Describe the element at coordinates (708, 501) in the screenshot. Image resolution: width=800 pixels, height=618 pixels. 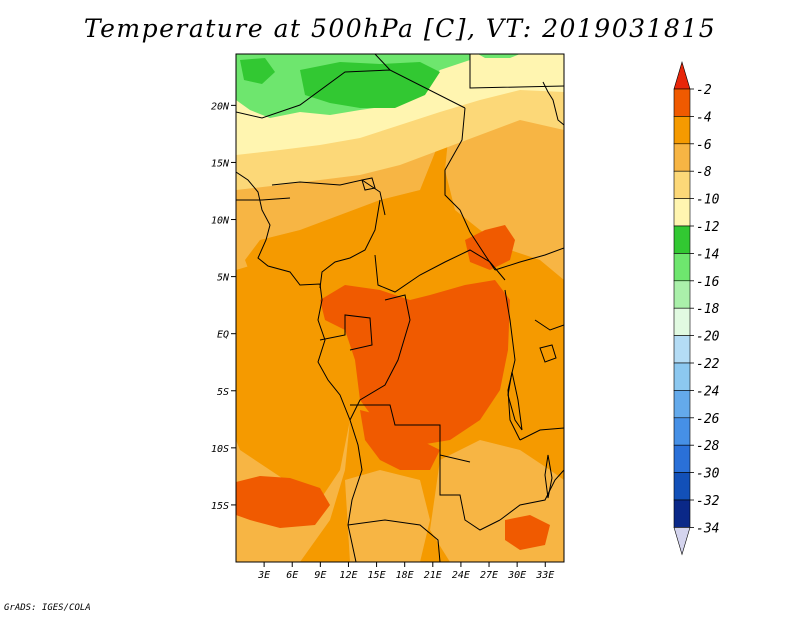
I see `colorbar-label: -32` at that location.